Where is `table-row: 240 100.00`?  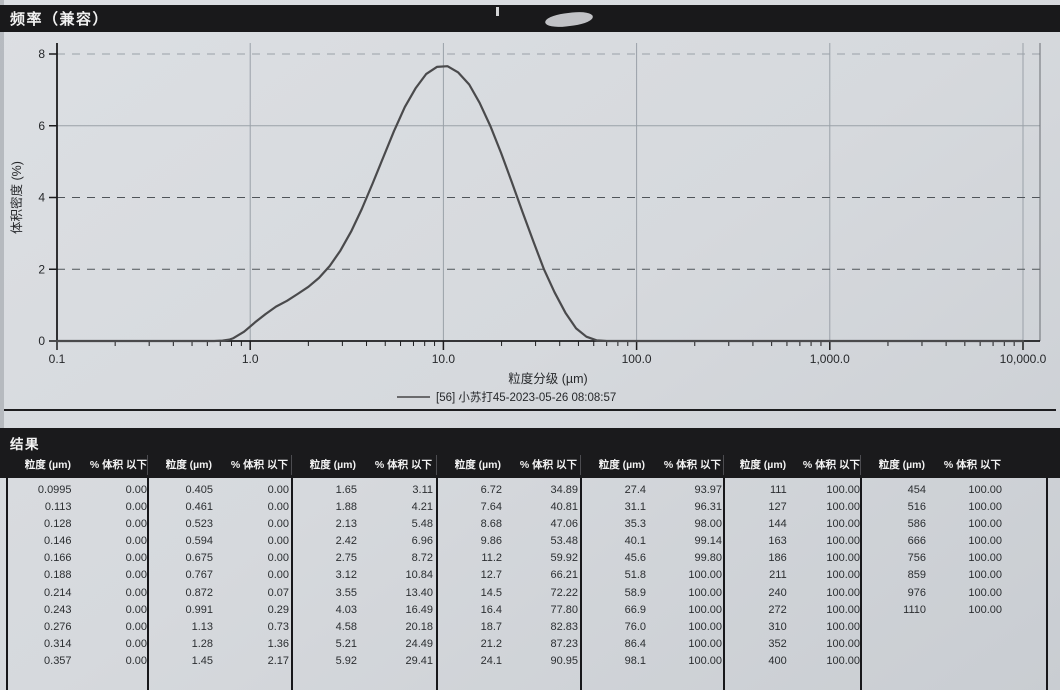 table-row: 240 100.00 is located at coordinates (792, 593).